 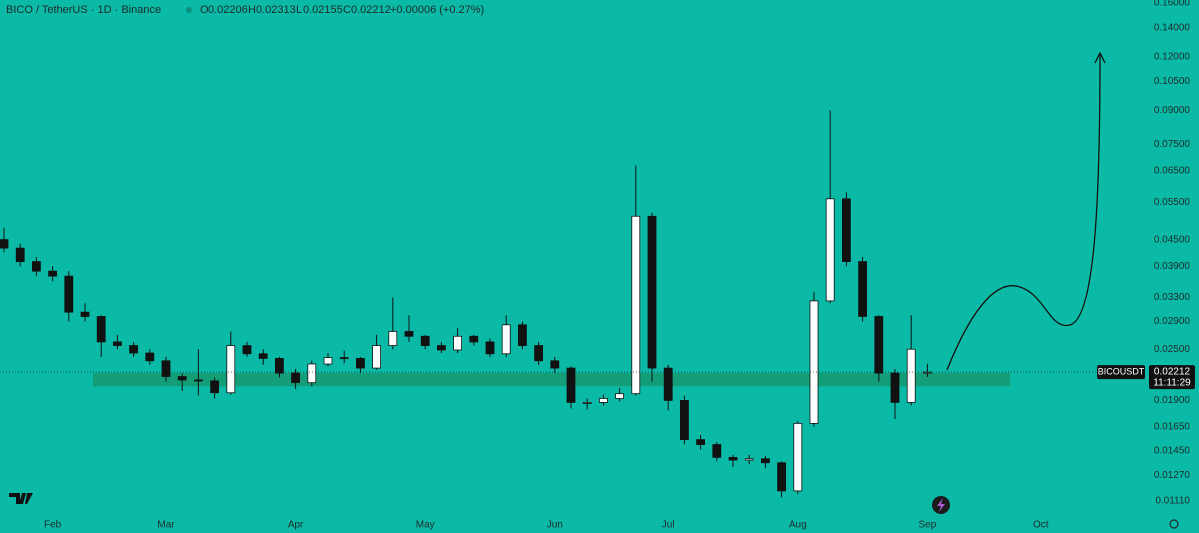 What do you see at coordinates (1172, 144) in the screenshot?
I see `y-tick-label: 0.07500` at bounding box center [1172, 144].